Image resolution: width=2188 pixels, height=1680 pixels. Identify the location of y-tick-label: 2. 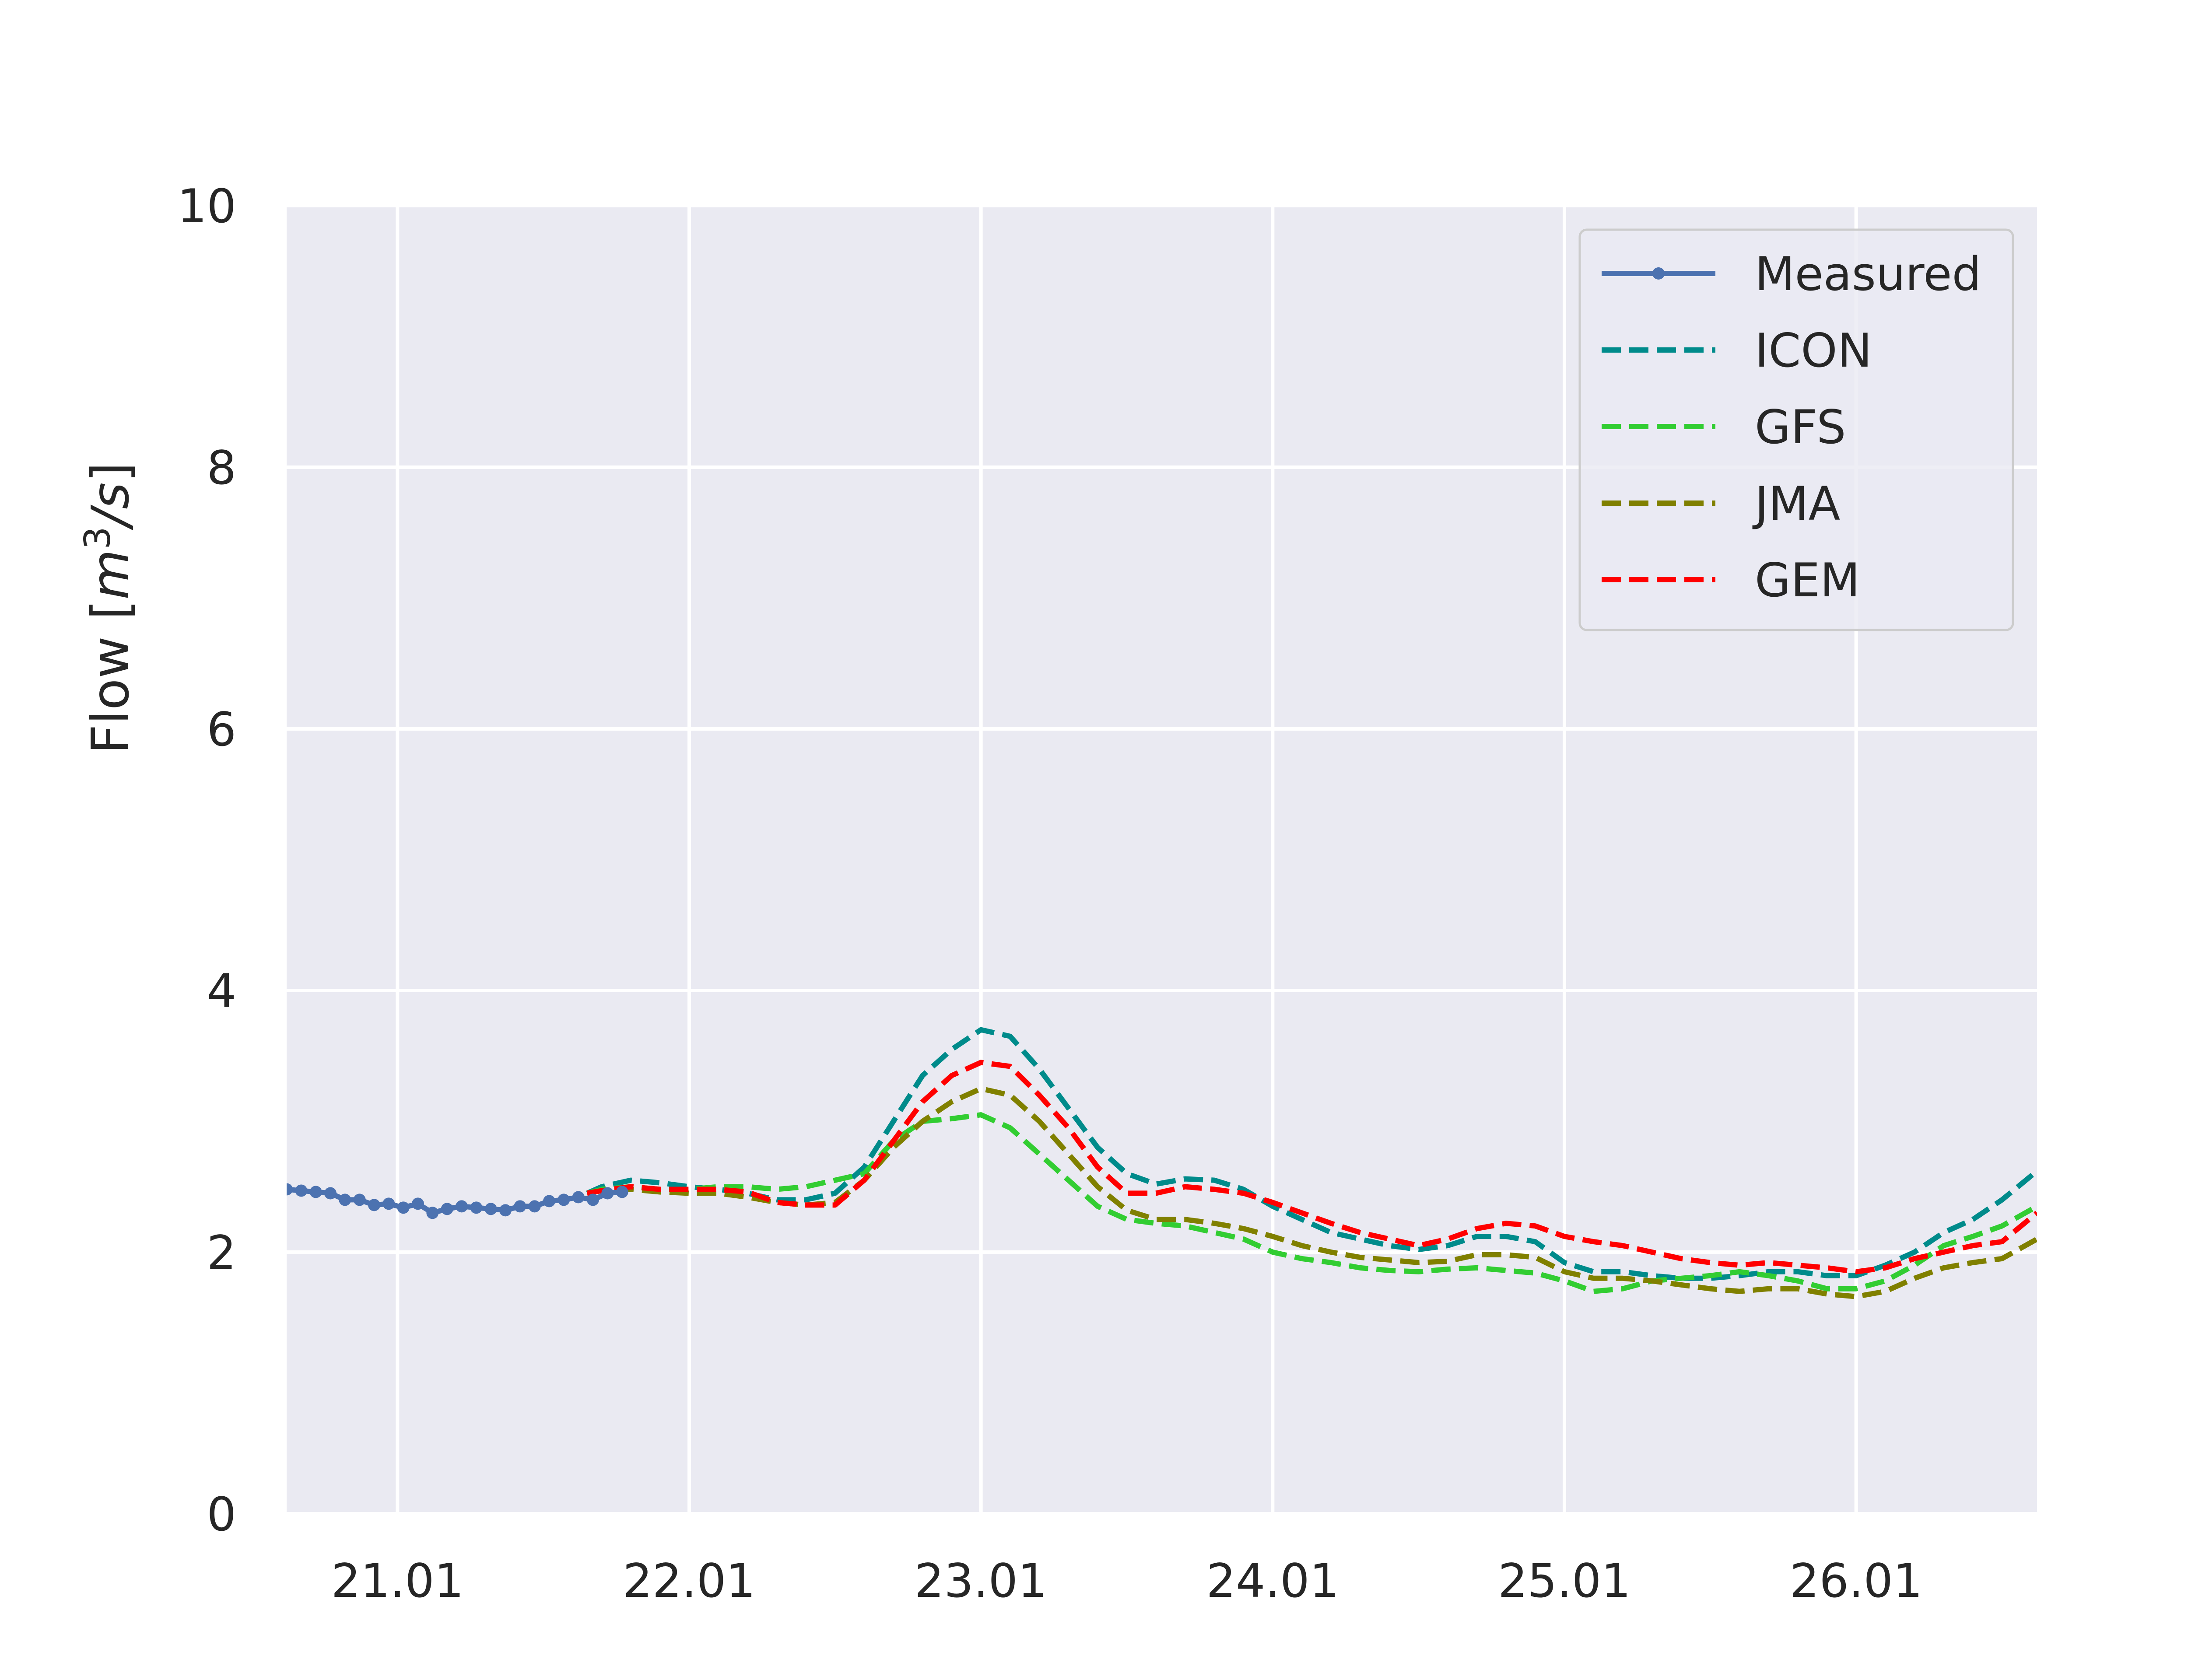
(222, 1253).